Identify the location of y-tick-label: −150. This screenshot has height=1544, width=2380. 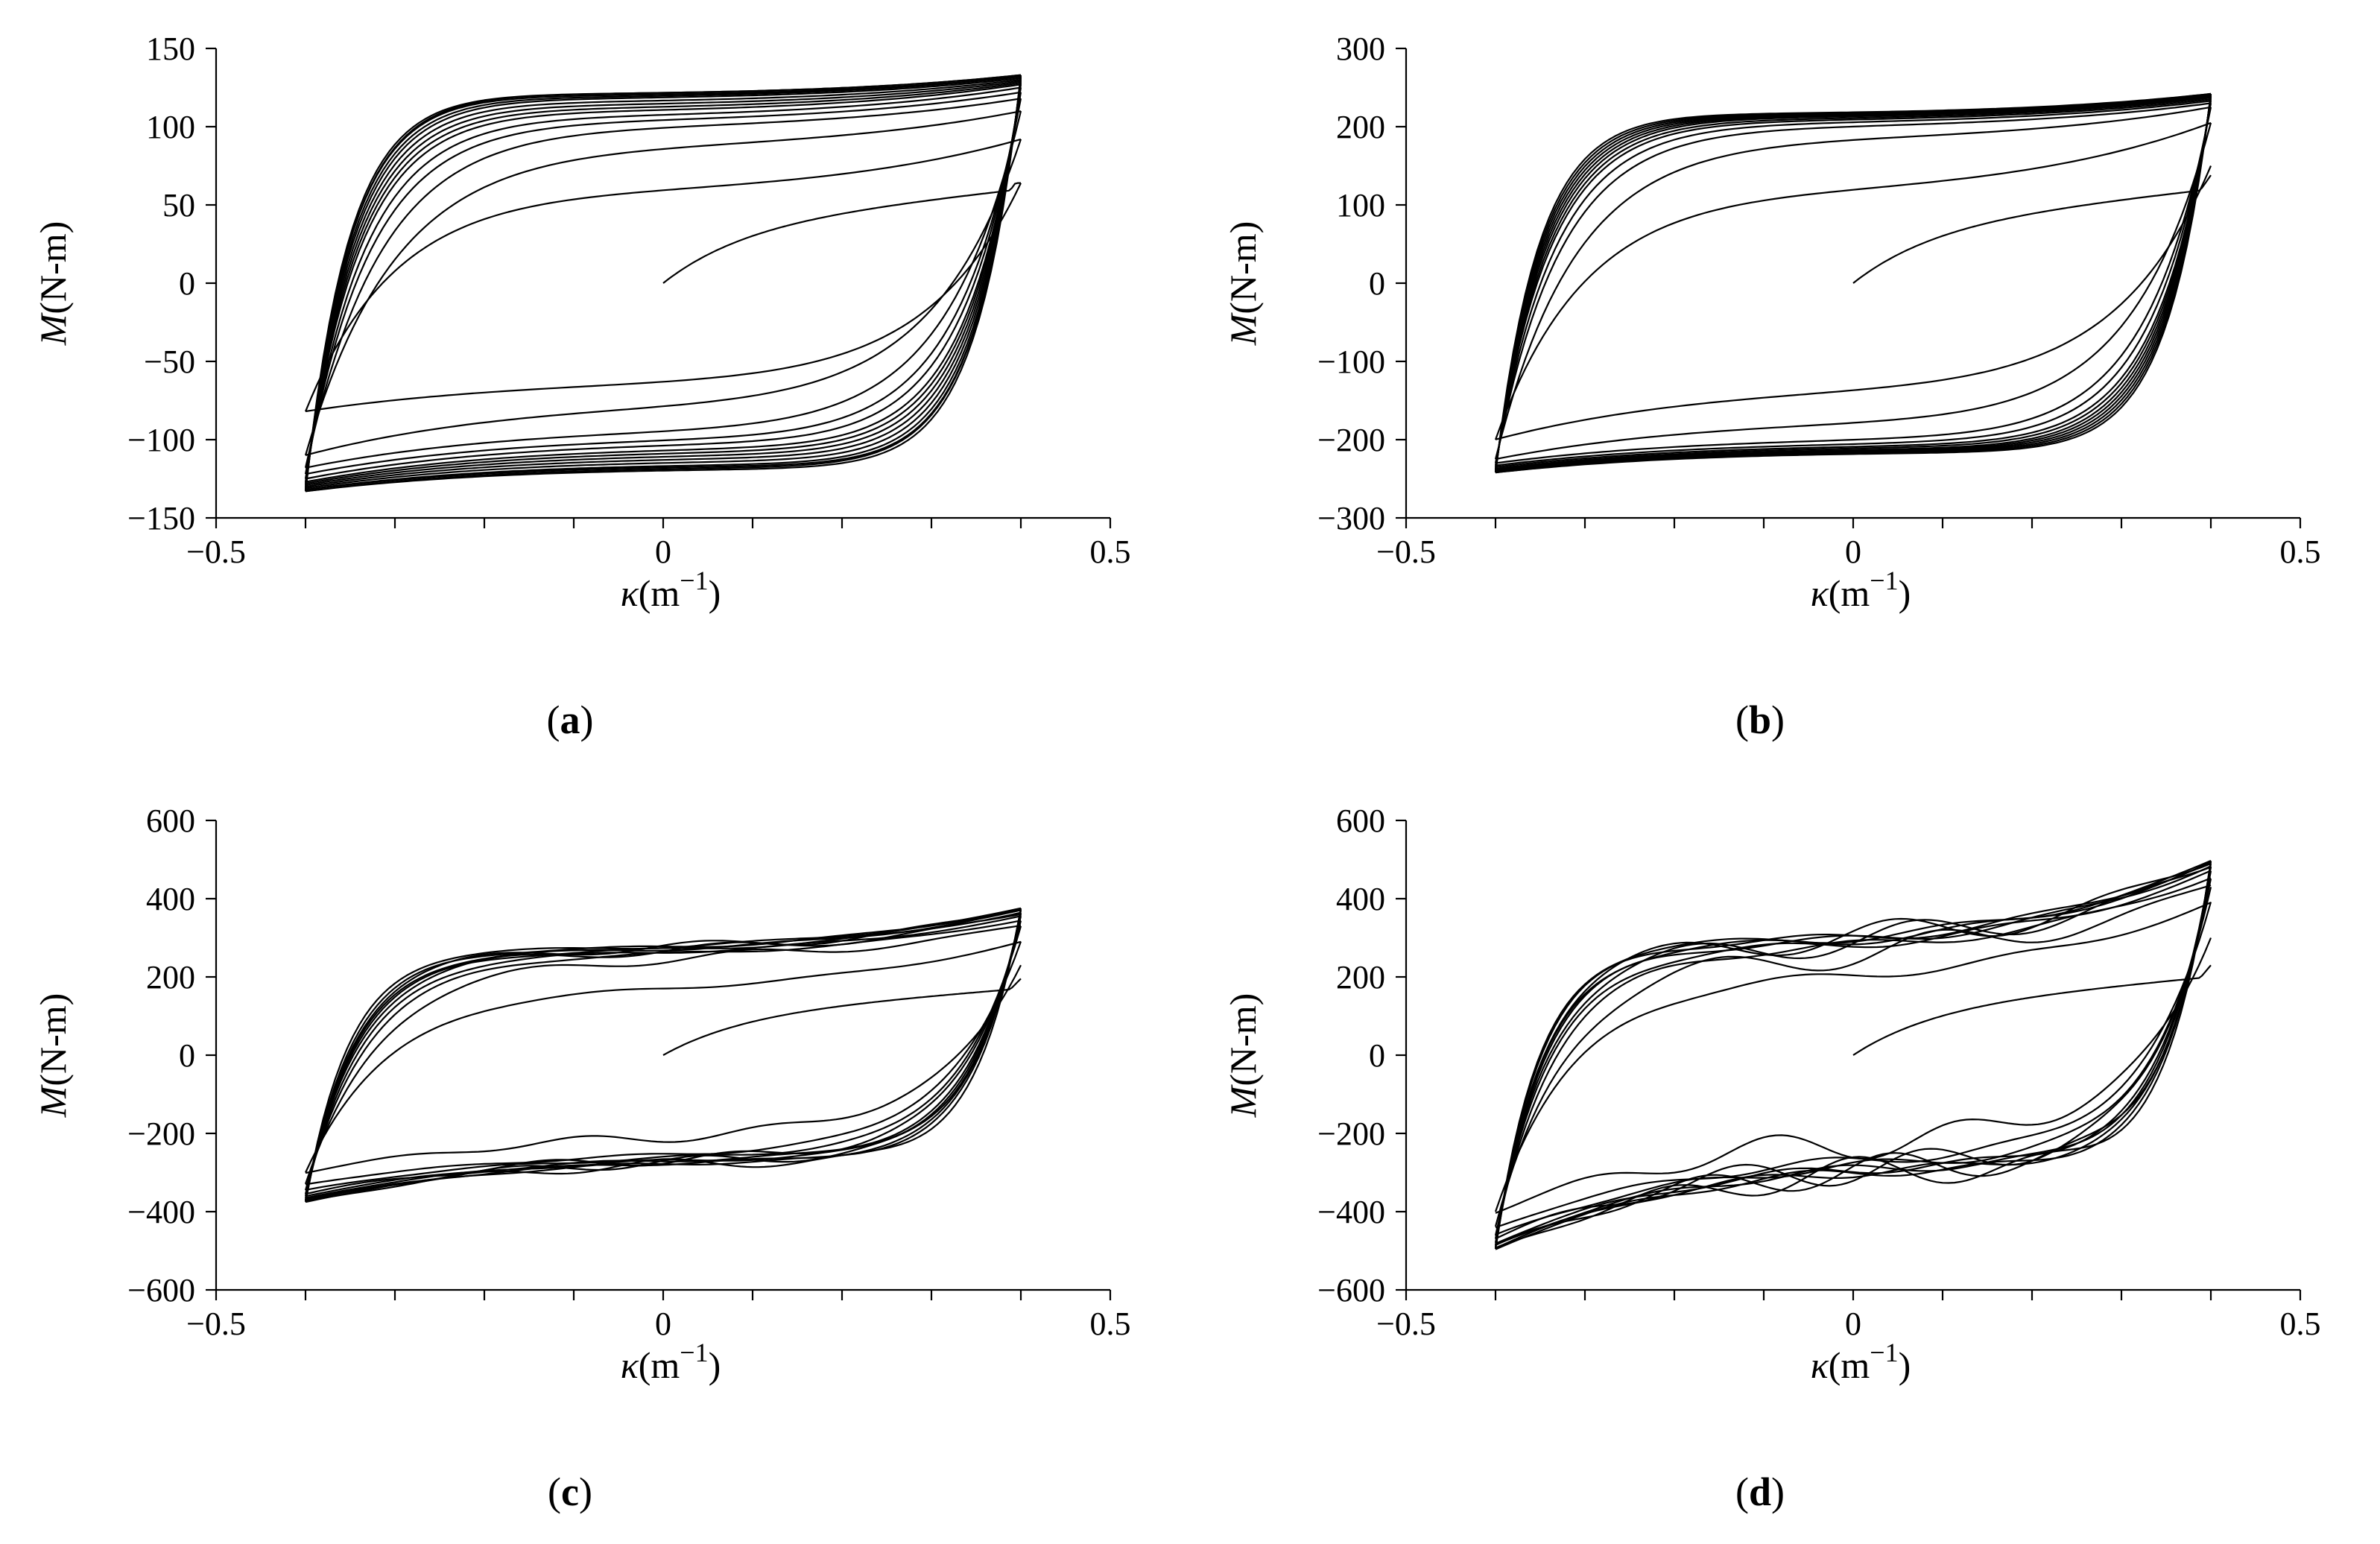
(161, 518).